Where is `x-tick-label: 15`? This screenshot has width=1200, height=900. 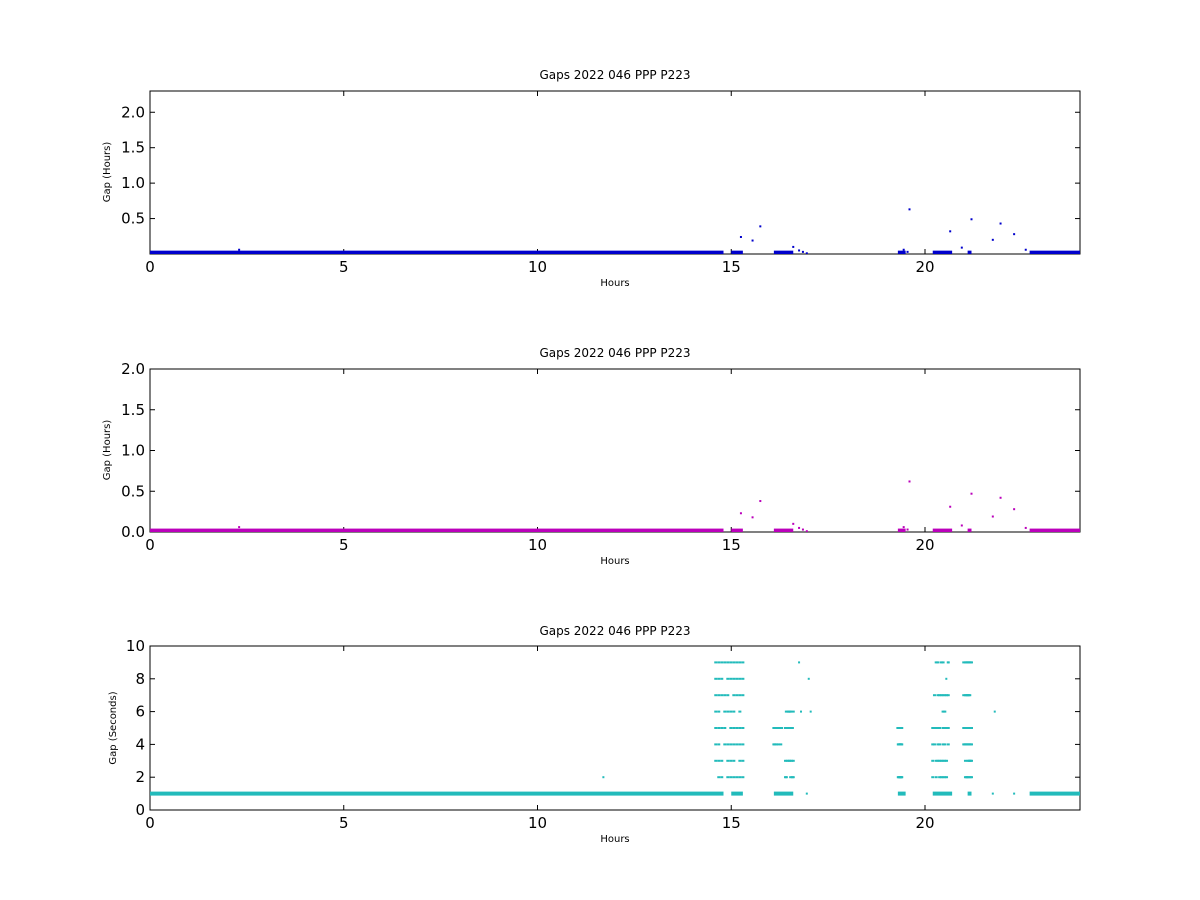
x-tick-label: 15 is located at coordinates (731, 267).